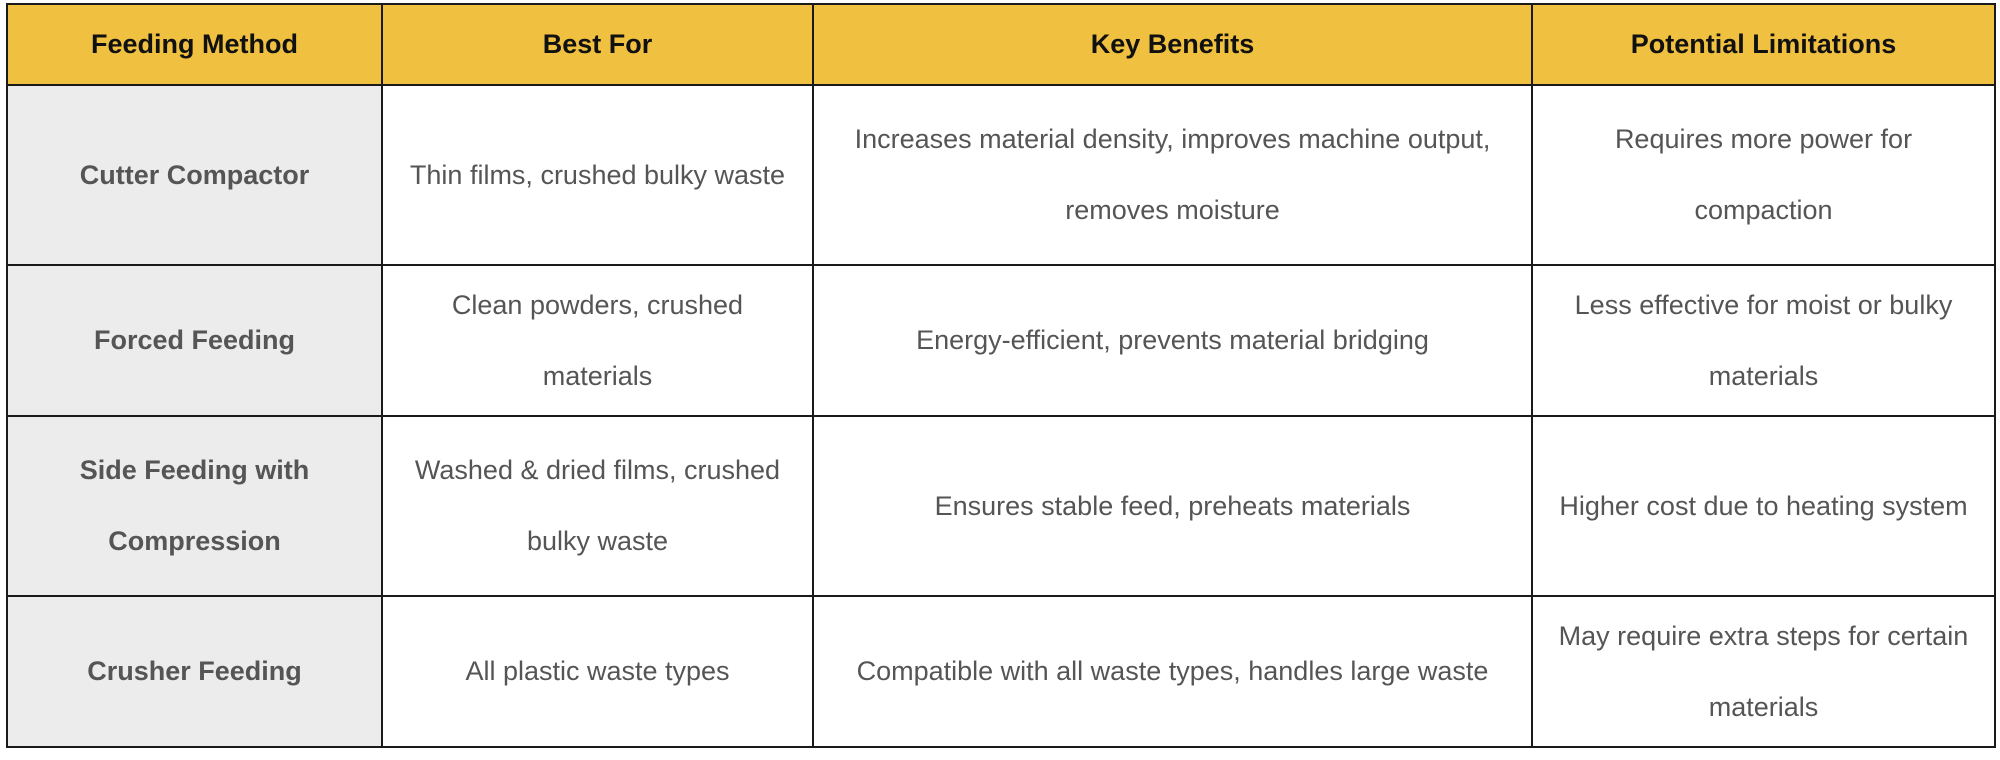 This screenshot has height=760, width=2000. Describe the element at coordinates (194, 671) in the screenshot. I see `method-cell: Crusher Feeding` at that location.